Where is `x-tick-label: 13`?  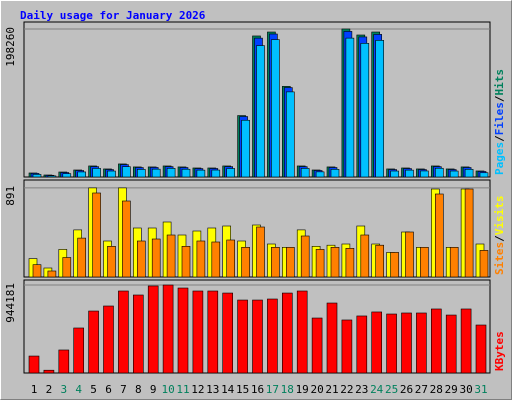 x-tick-label: 13 is located at coordinates (212, 389).